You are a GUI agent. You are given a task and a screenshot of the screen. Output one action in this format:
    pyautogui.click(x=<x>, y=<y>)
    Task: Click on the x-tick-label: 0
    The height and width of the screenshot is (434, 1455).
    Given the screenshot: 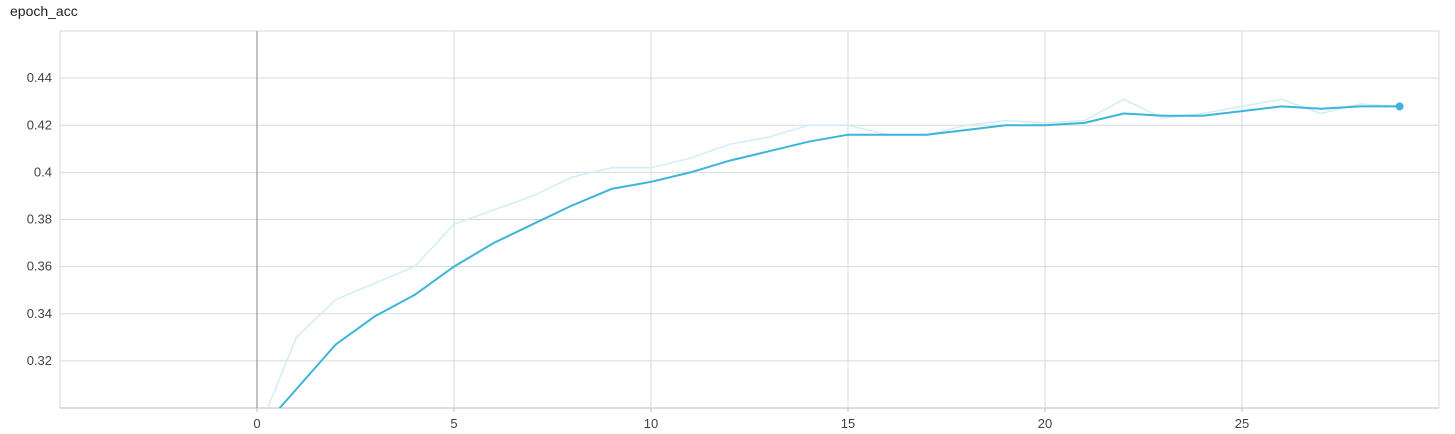 What is the action you would take?
    pyautogui.click(x=256, y=423)
    